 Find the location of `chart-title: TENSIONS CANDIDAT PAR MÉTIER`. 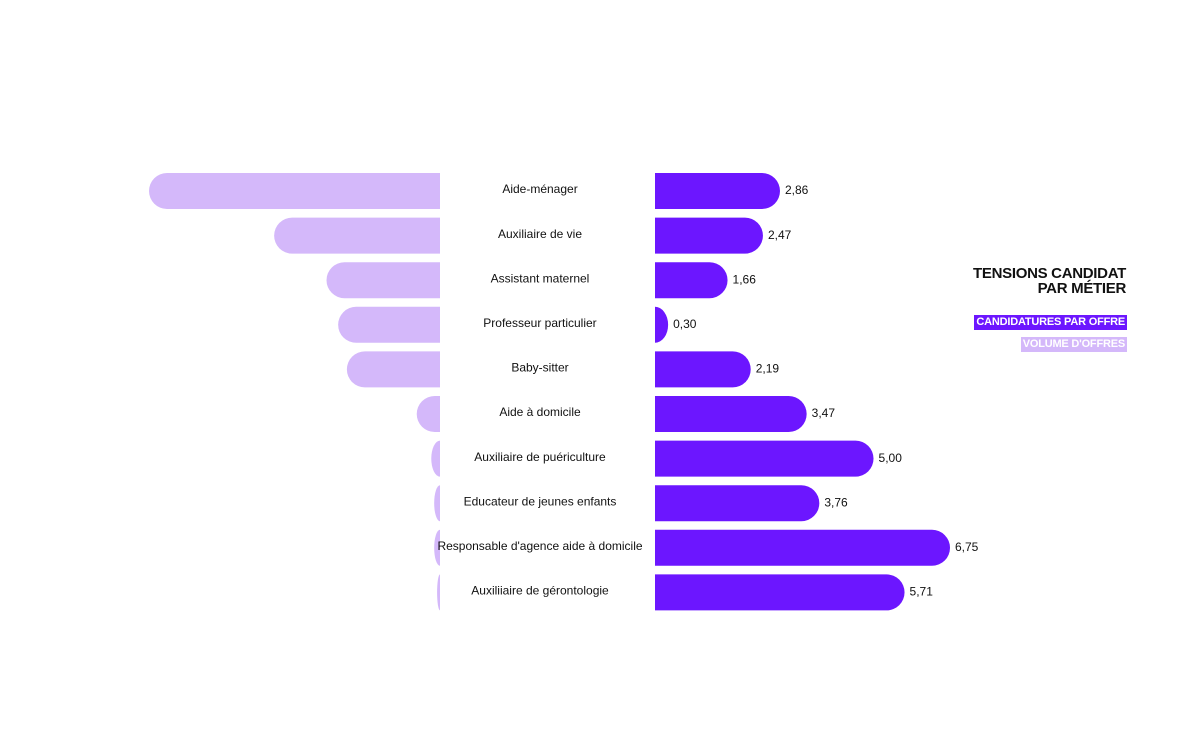

chart-title: TENSIONS CANDIDAT PAR MÉTIER is located at coordinates (1049, 281).